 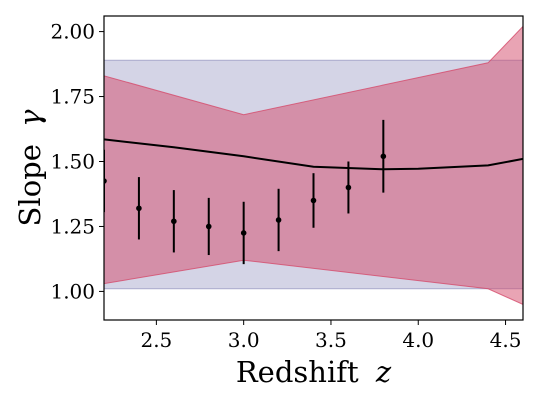 I want to click on x-axis-label-text: Redshift, so click(x=297, y=372).